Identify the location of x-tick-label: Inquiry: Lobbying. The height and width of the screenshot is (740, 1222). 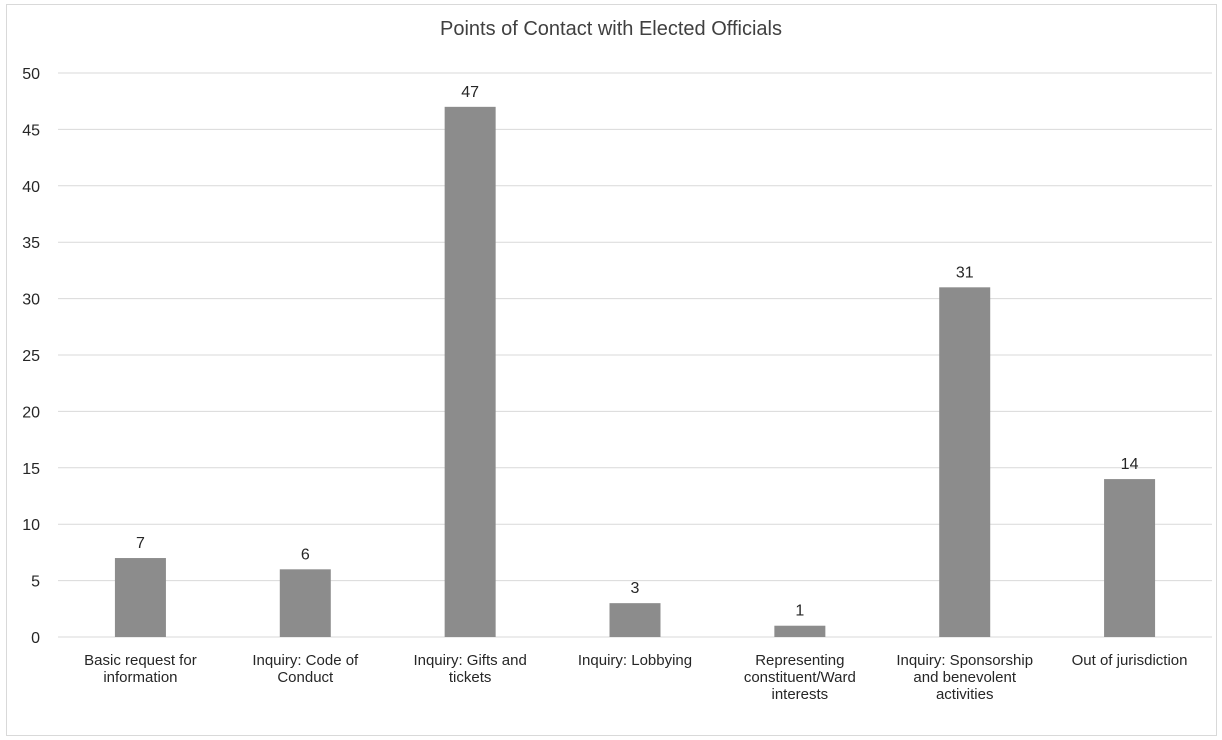
(635, 660).